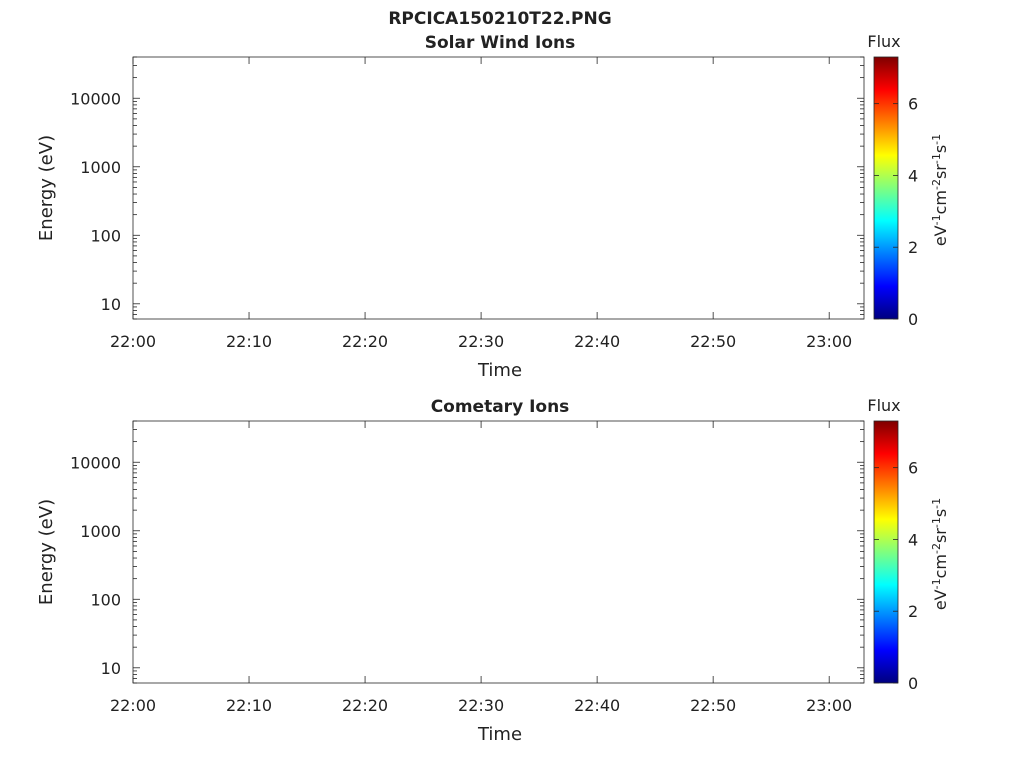 Image resolution: width=1024 pixels, height=768 pixels. I want to click on solar-wind-colorbar: 0 2 4 6, so click(895, 192).